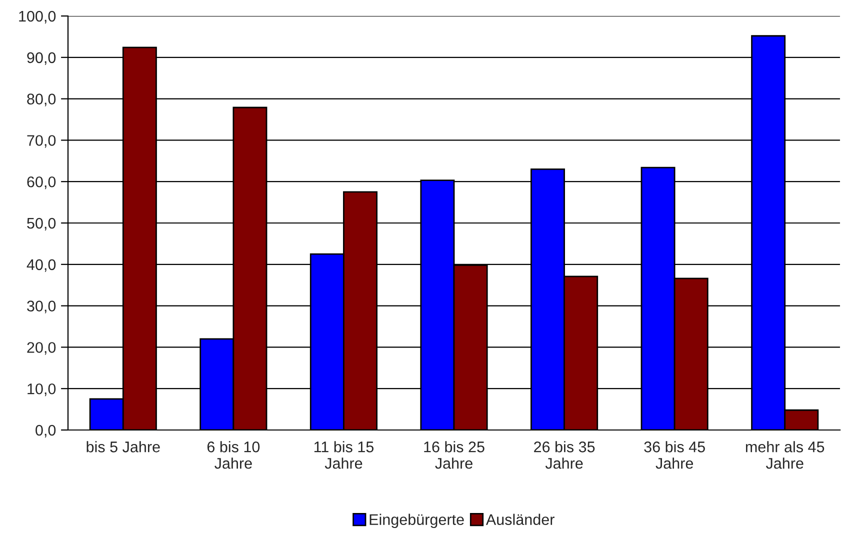  I want to click on x-tick-label: 26 bis 35 Jahre, so click(564, 455).